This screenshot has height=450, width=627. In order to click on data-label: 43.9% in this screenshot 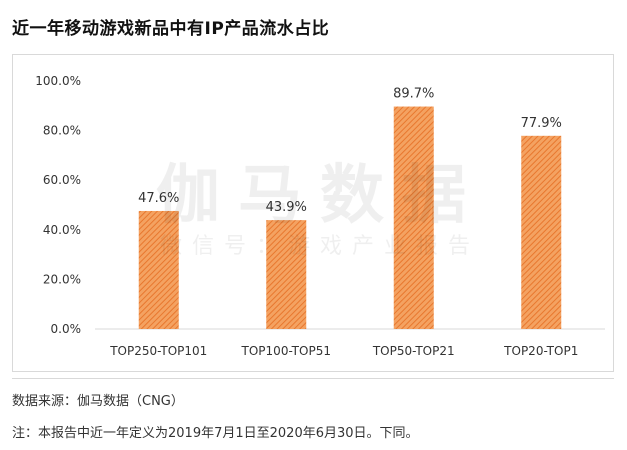, I will do `click(286, 207)`.